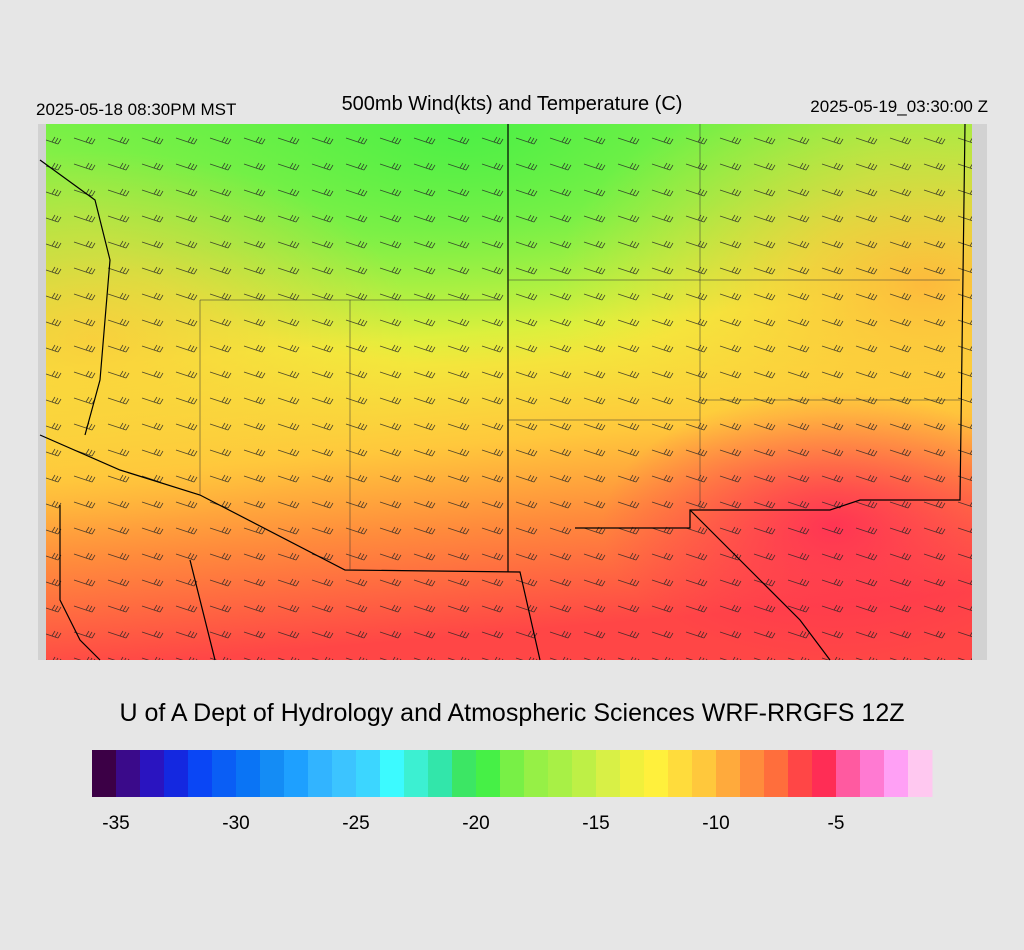  I want to click on colorbar: -35 -30 -25 -20 -15 -10 -5, so click(512, 792).